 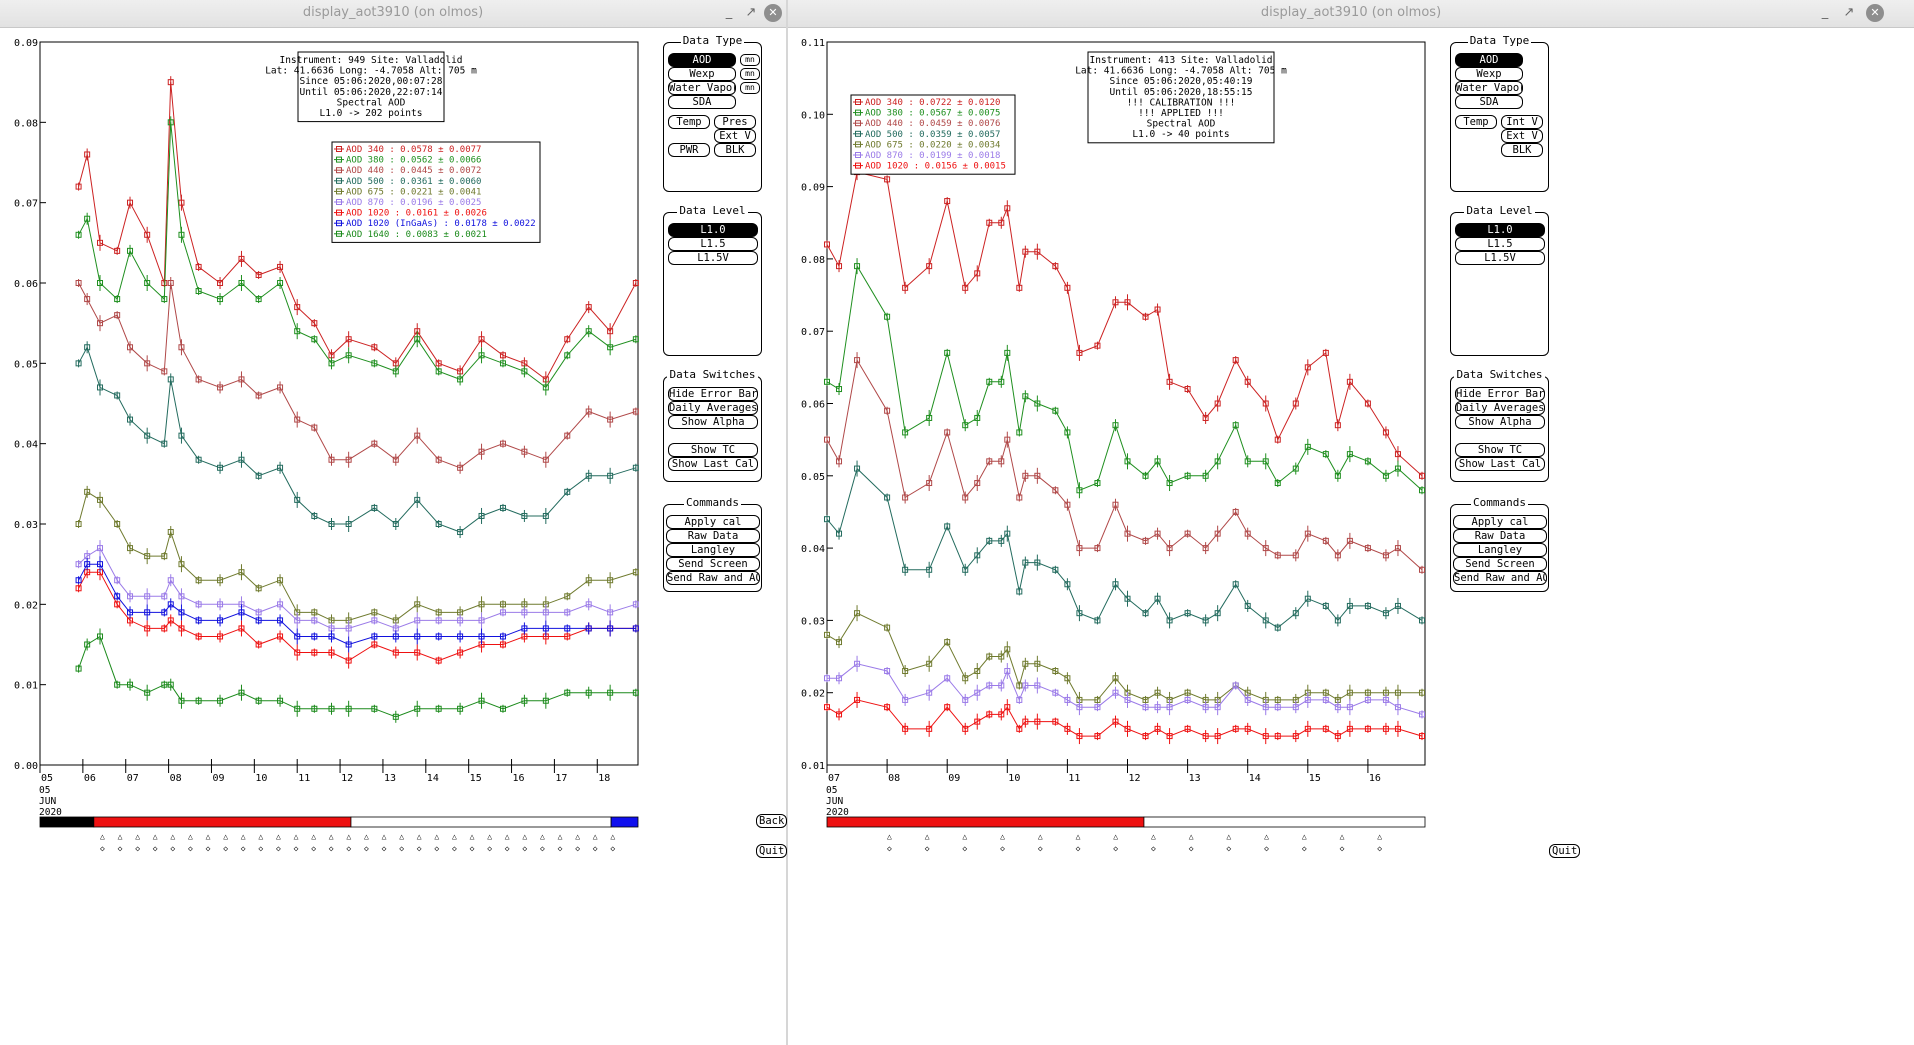 I want to click on back-button: Back, so click(x=772, y=821).